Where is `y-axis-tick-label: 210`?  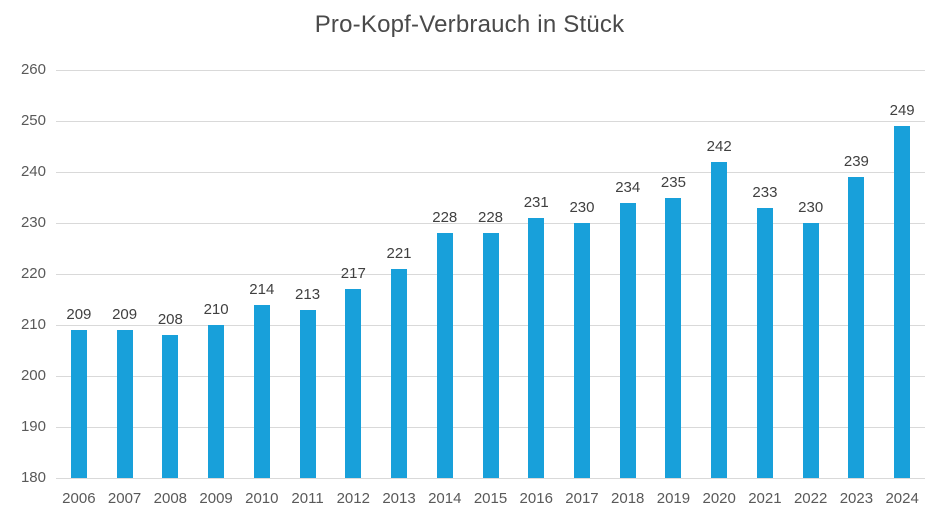
y-axis-tick-label: 210 is located at coordinates (33, 324).